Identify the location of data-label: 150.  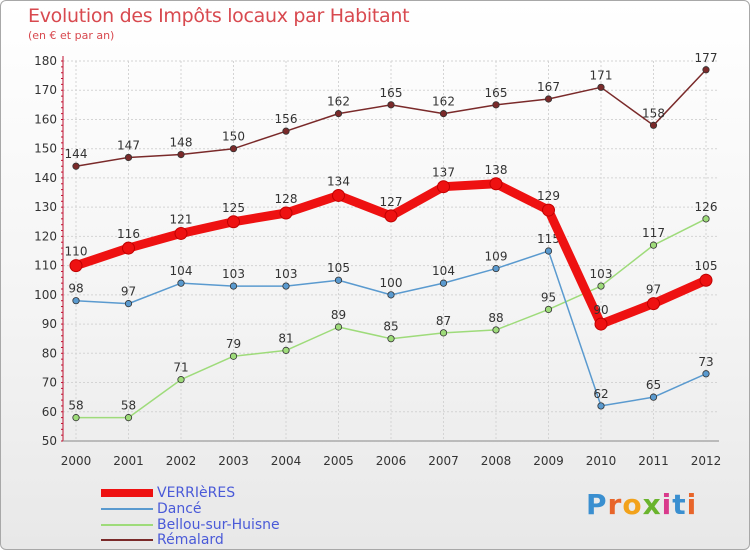
(233, 137).